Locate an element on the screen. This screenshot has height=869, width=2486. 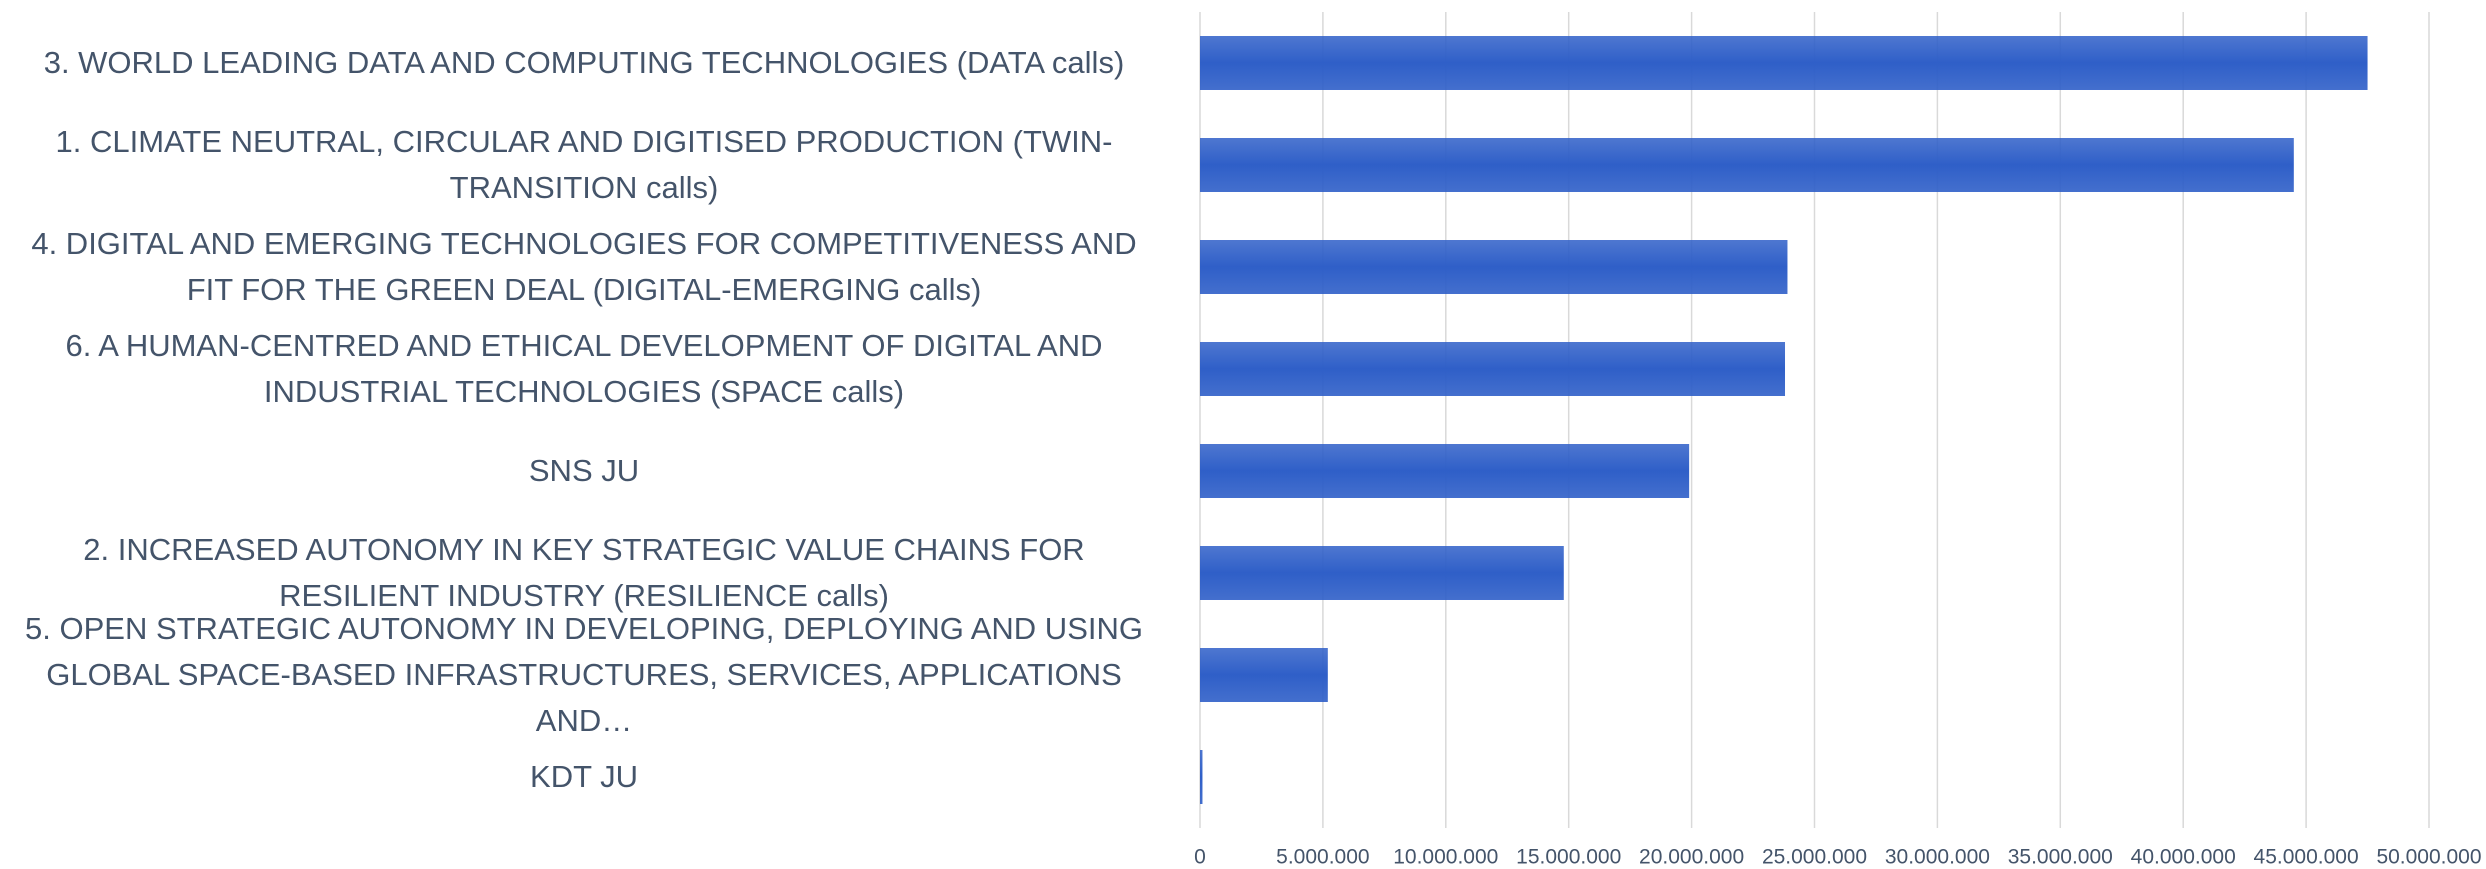
x-tick-label: 5.000.000 is located at coordinates (1322, 857).